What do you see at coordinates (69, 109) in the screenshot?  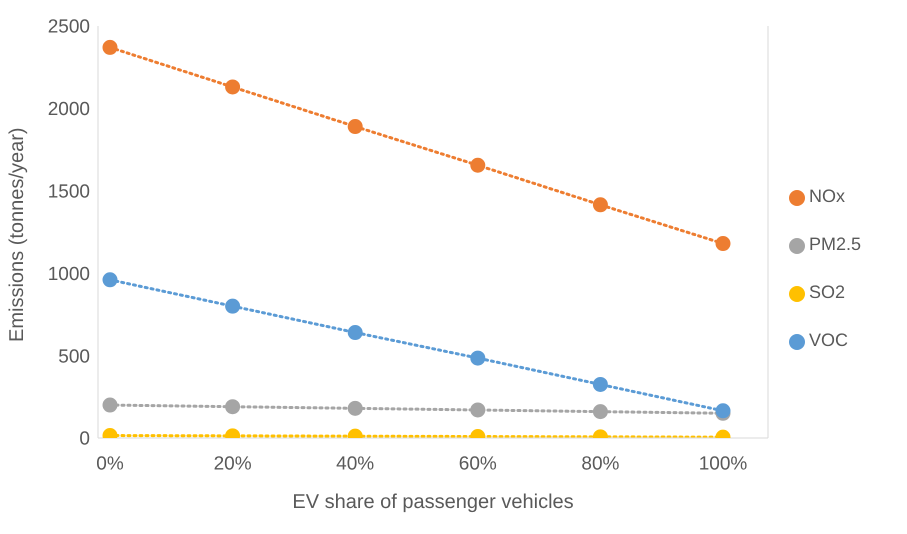 I see `y-tick-label: 2000` at bounding box center [69, 109].